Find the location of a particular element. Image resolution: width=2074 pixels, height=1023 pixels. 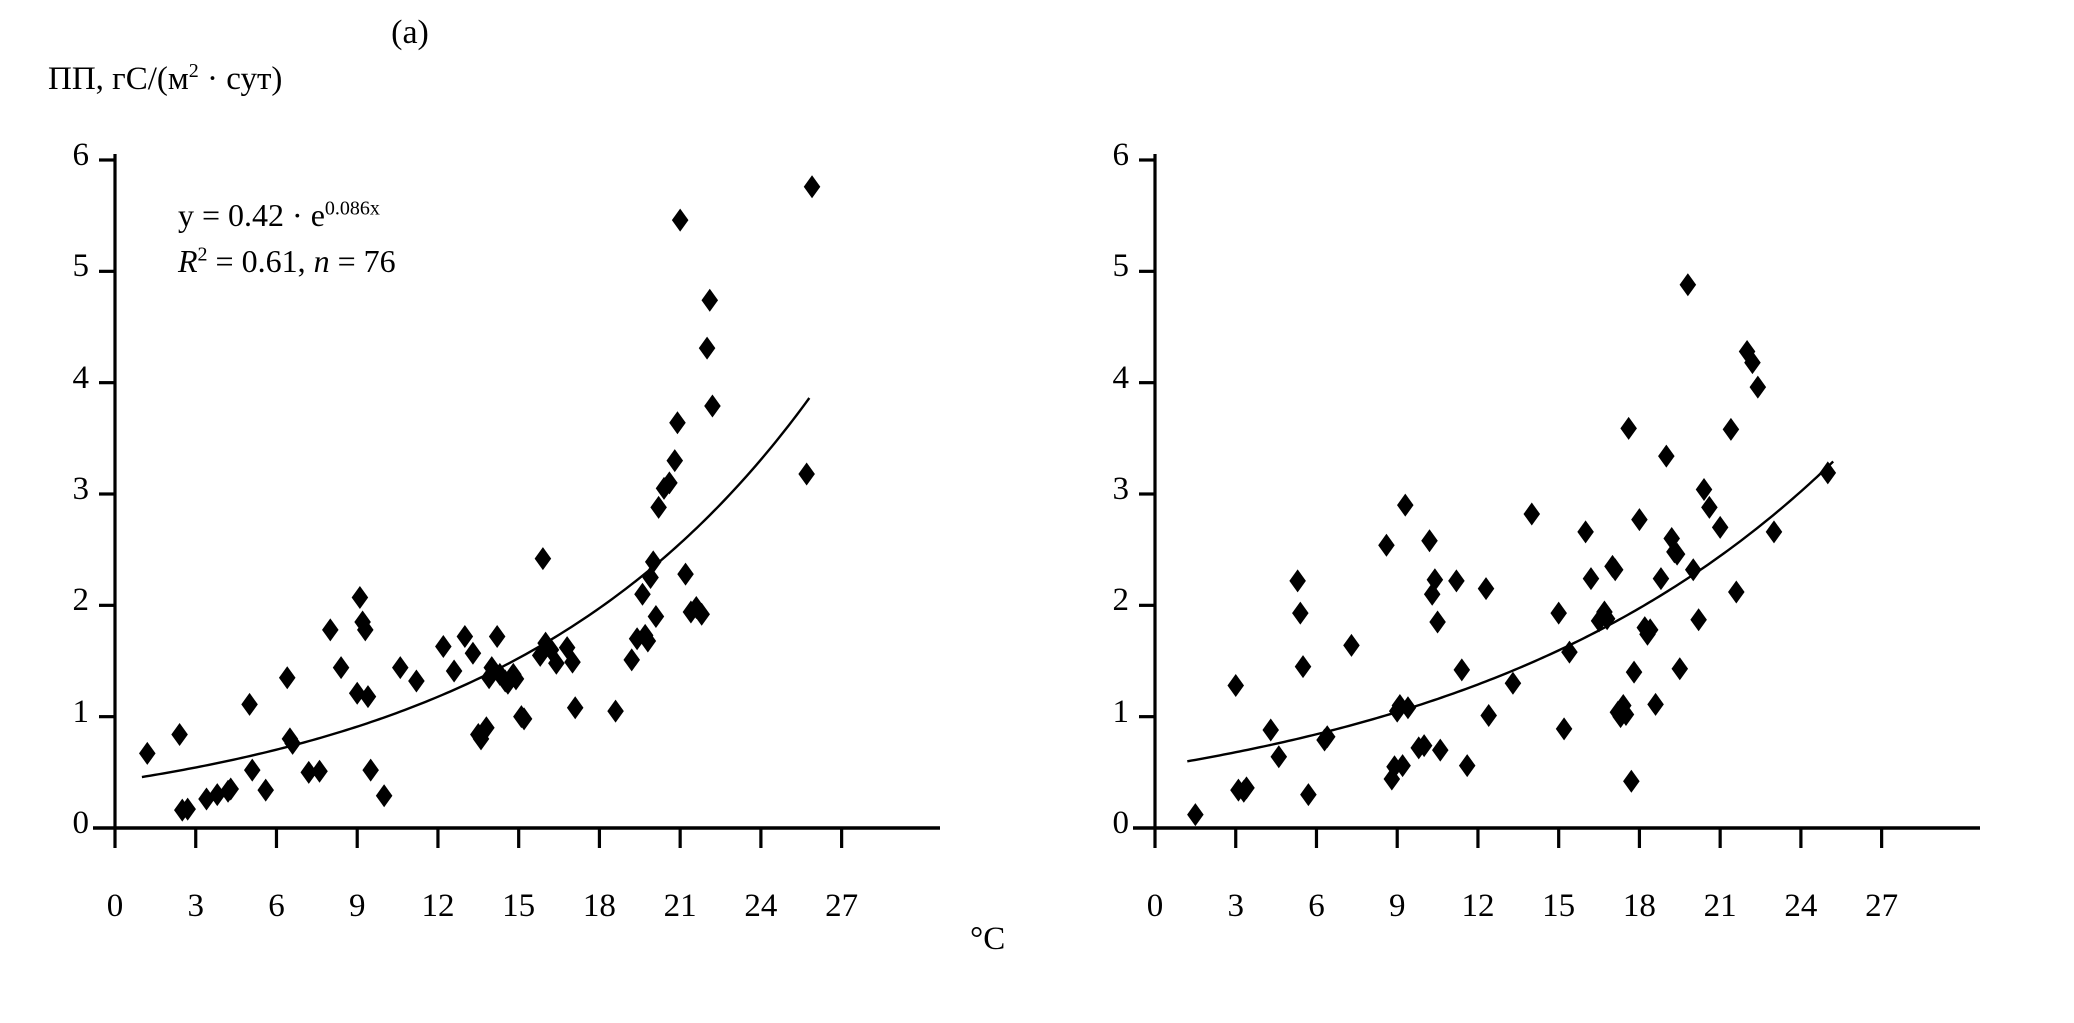

x-tick-label: 21 is located at coordinates (1720, 906).